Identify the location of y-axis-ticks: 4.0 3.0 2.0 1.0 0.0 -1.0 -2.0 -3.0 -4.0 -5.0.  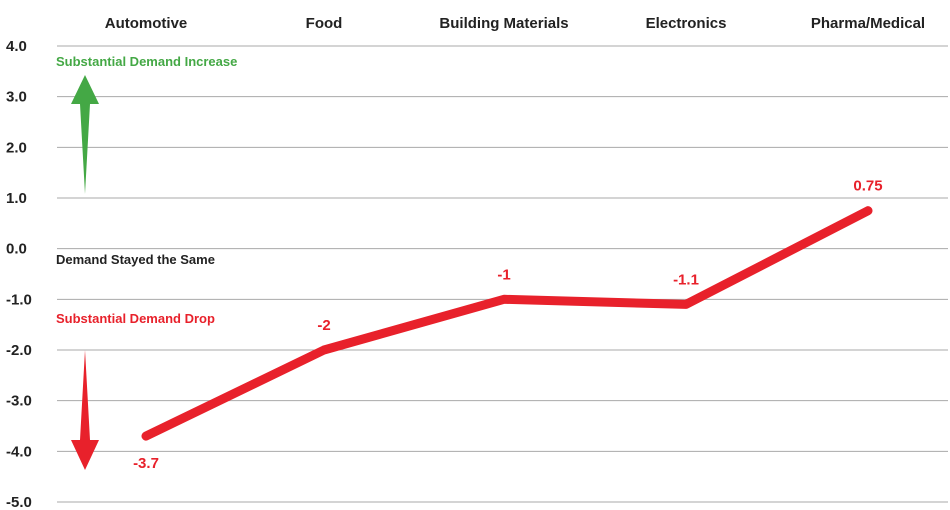
(19, 274).